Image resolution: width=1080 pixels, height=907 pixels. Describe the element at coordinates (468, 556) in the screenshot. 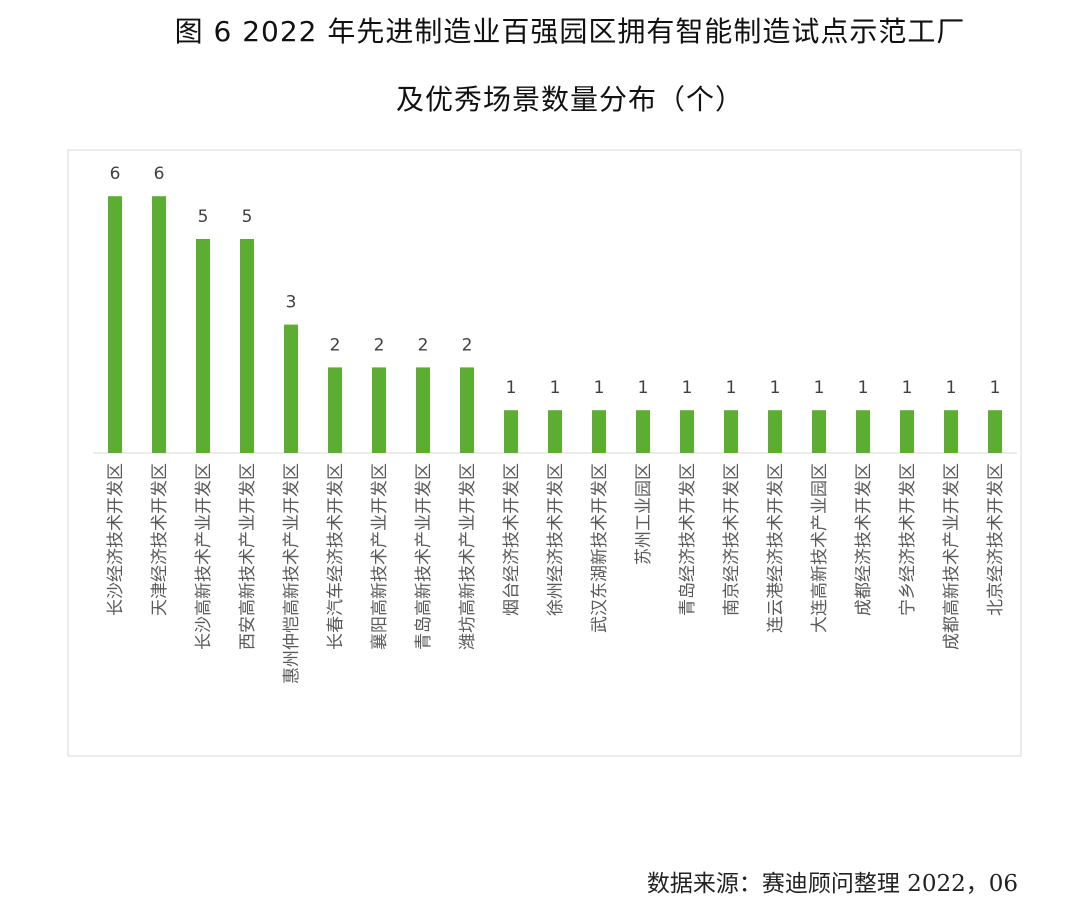

I see `category-label: 潍坊高新技术产业开发区` at that location.